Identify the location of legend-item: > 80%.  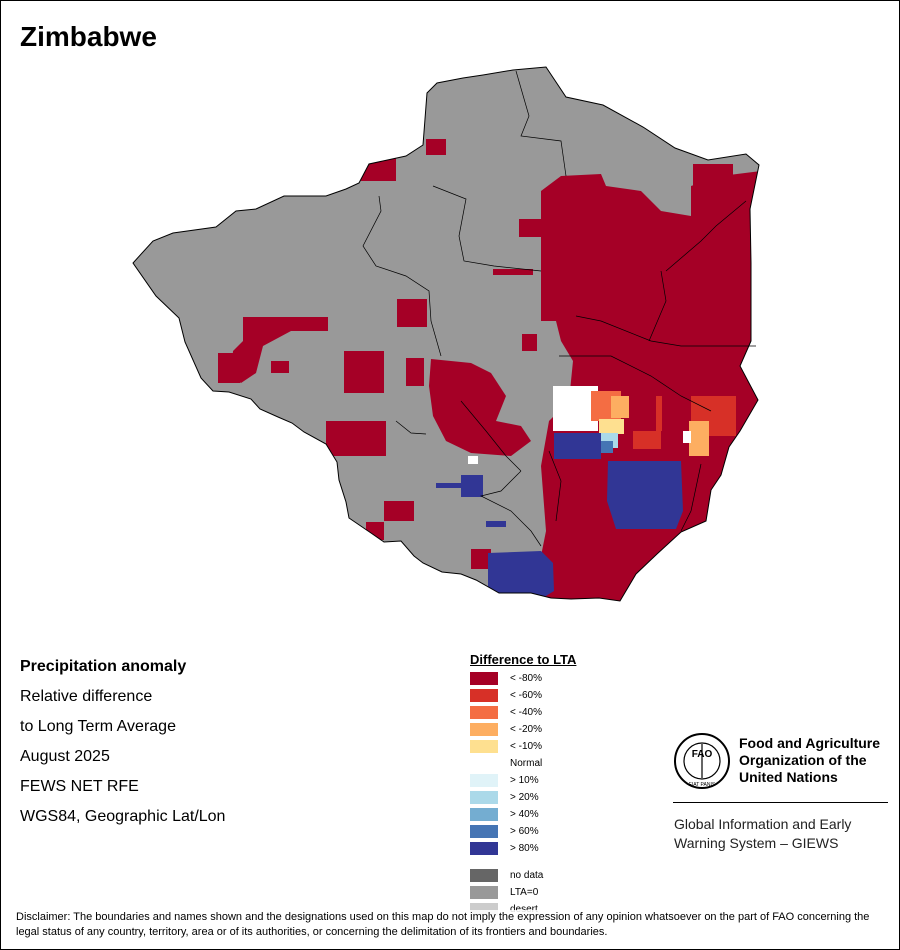
(523, 849).